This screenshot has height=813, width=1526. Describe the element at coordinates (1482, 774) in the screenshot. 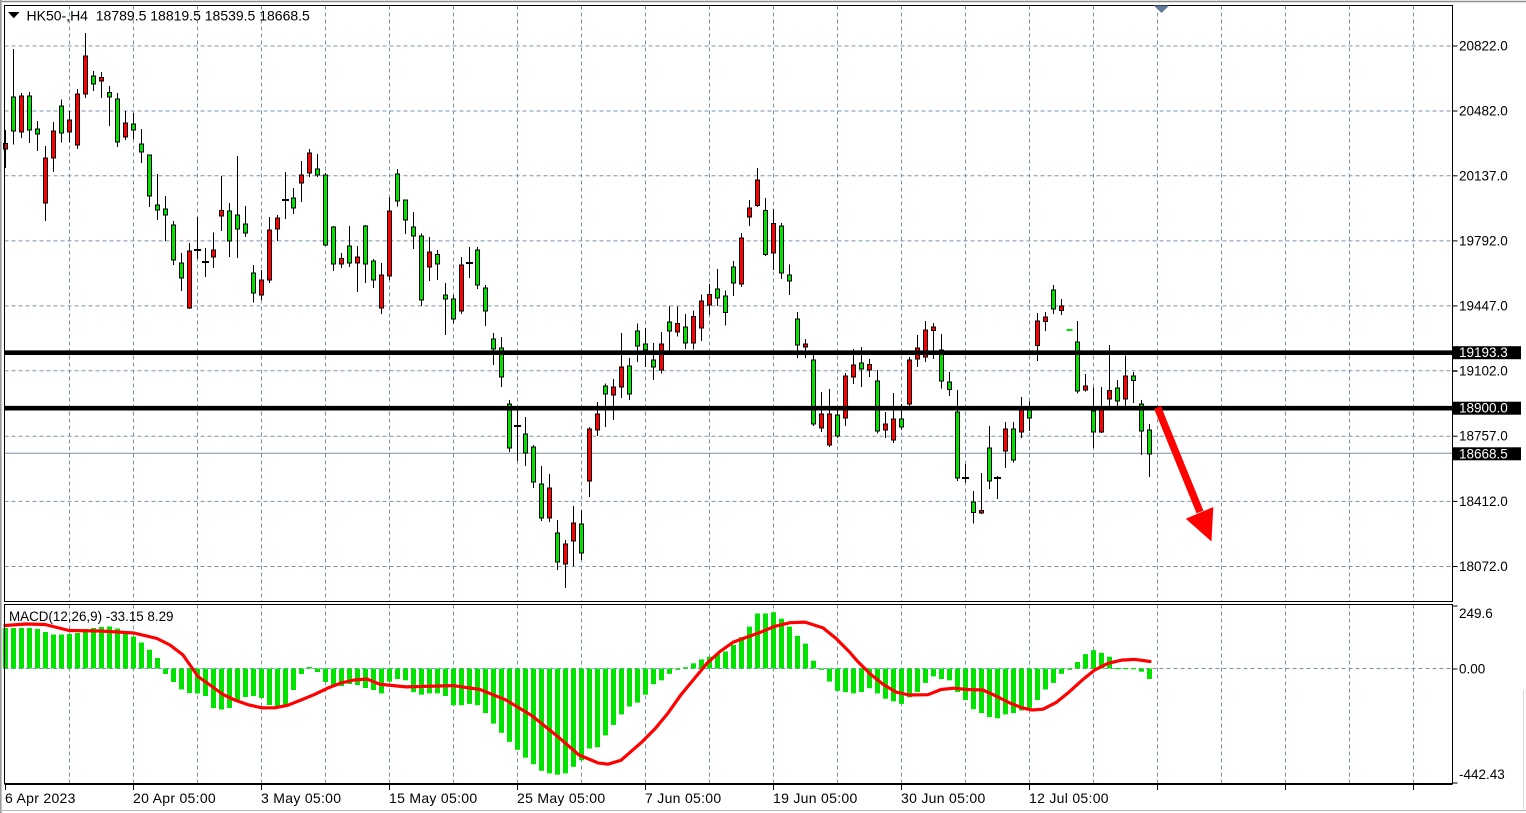

I see `svg-text: -442.43` at that location.